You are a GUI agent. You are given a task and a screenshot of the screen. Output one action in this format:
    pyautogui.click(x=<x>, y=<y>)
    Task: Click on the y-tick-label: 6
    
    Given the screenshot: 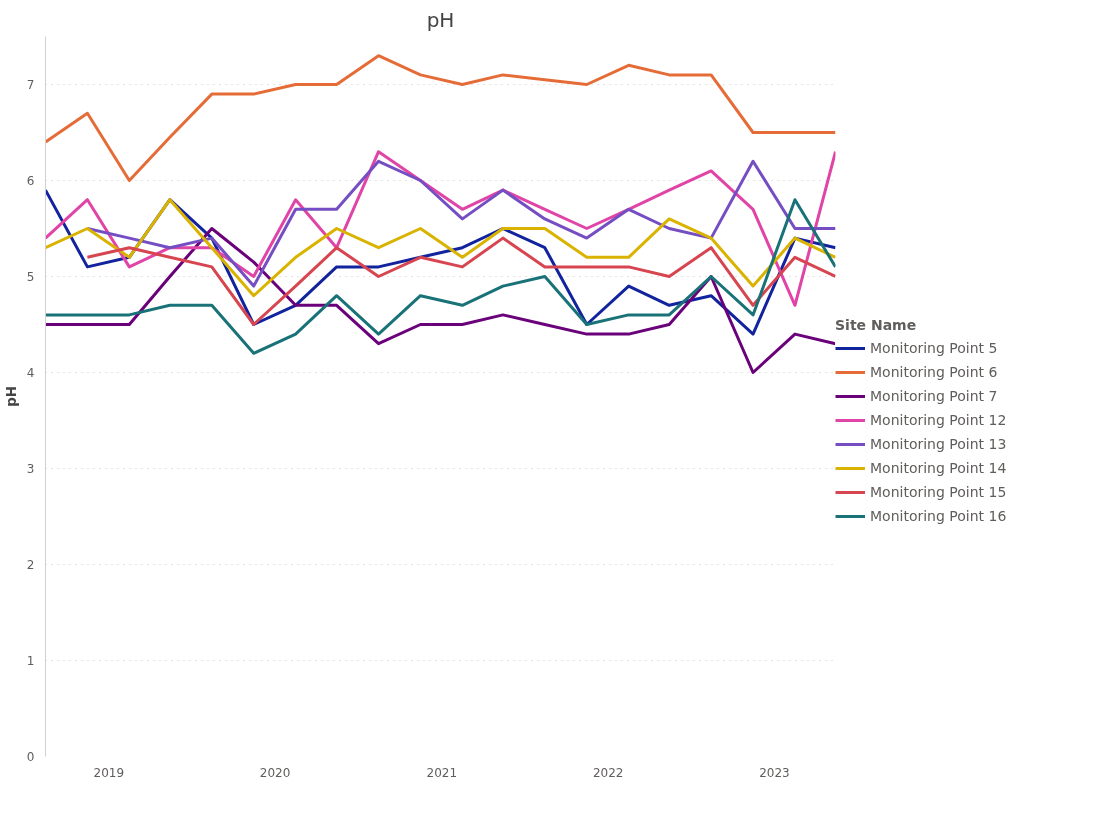 What is the action you would take?
    pyautogui.click(x=30, y=181)
    